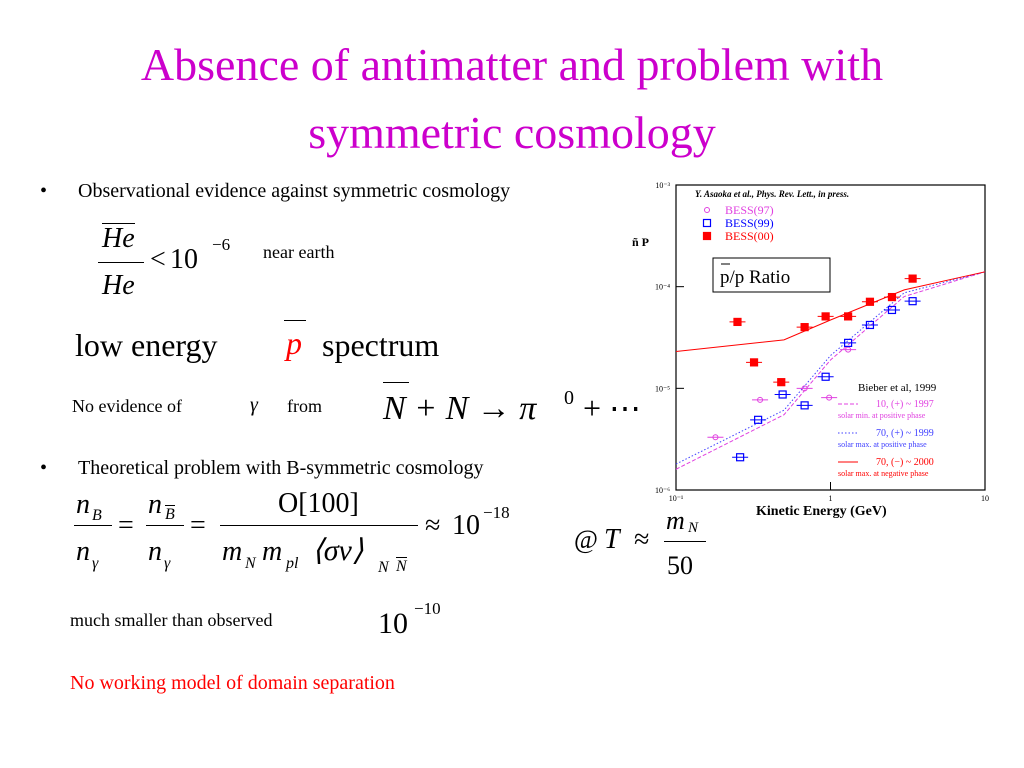 This screenshot has height=768, width=1024. What do you see at coordinates (318, 503) in the screenshot?
I see `eq-num: O[100]` at bounding box center [318, 503].